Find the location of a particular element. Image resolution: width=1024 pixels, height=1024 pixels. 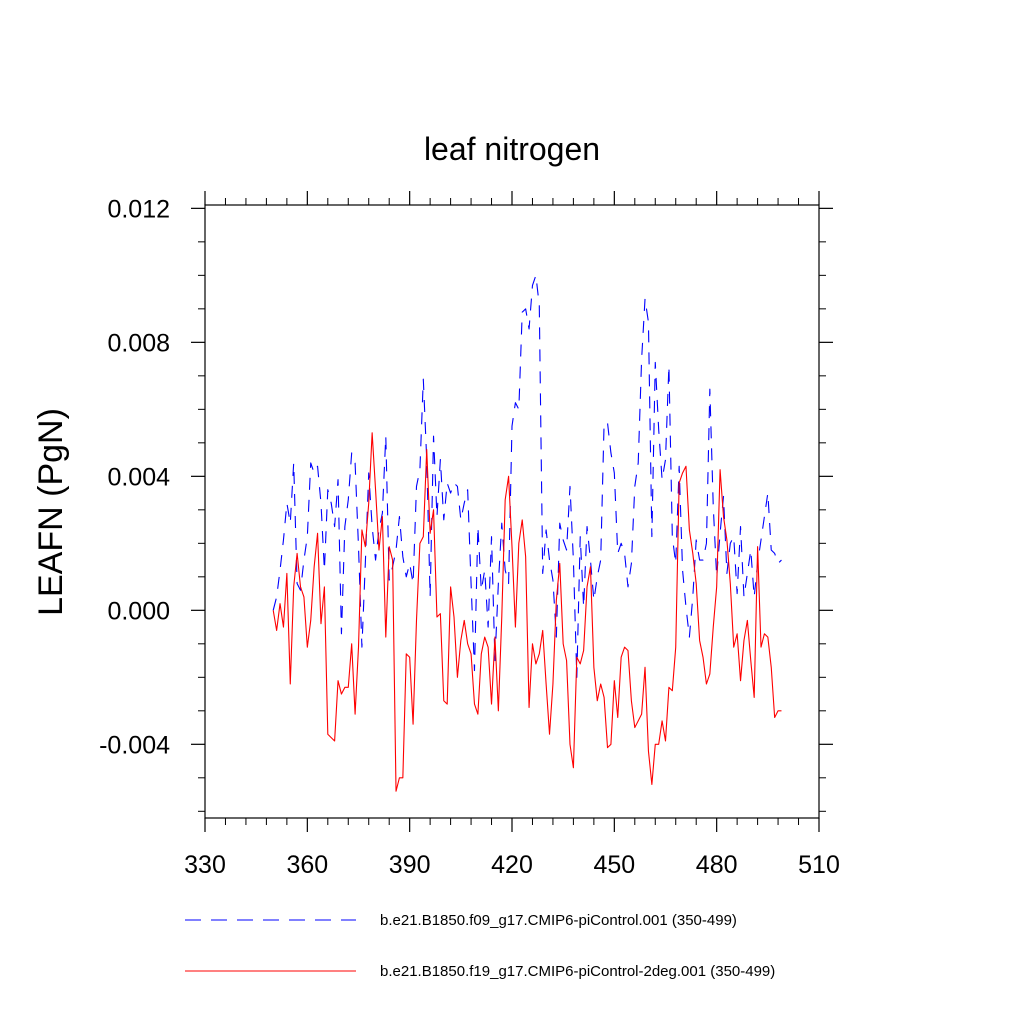

x-tick-label: 390 is located at coordinates (410, 865).